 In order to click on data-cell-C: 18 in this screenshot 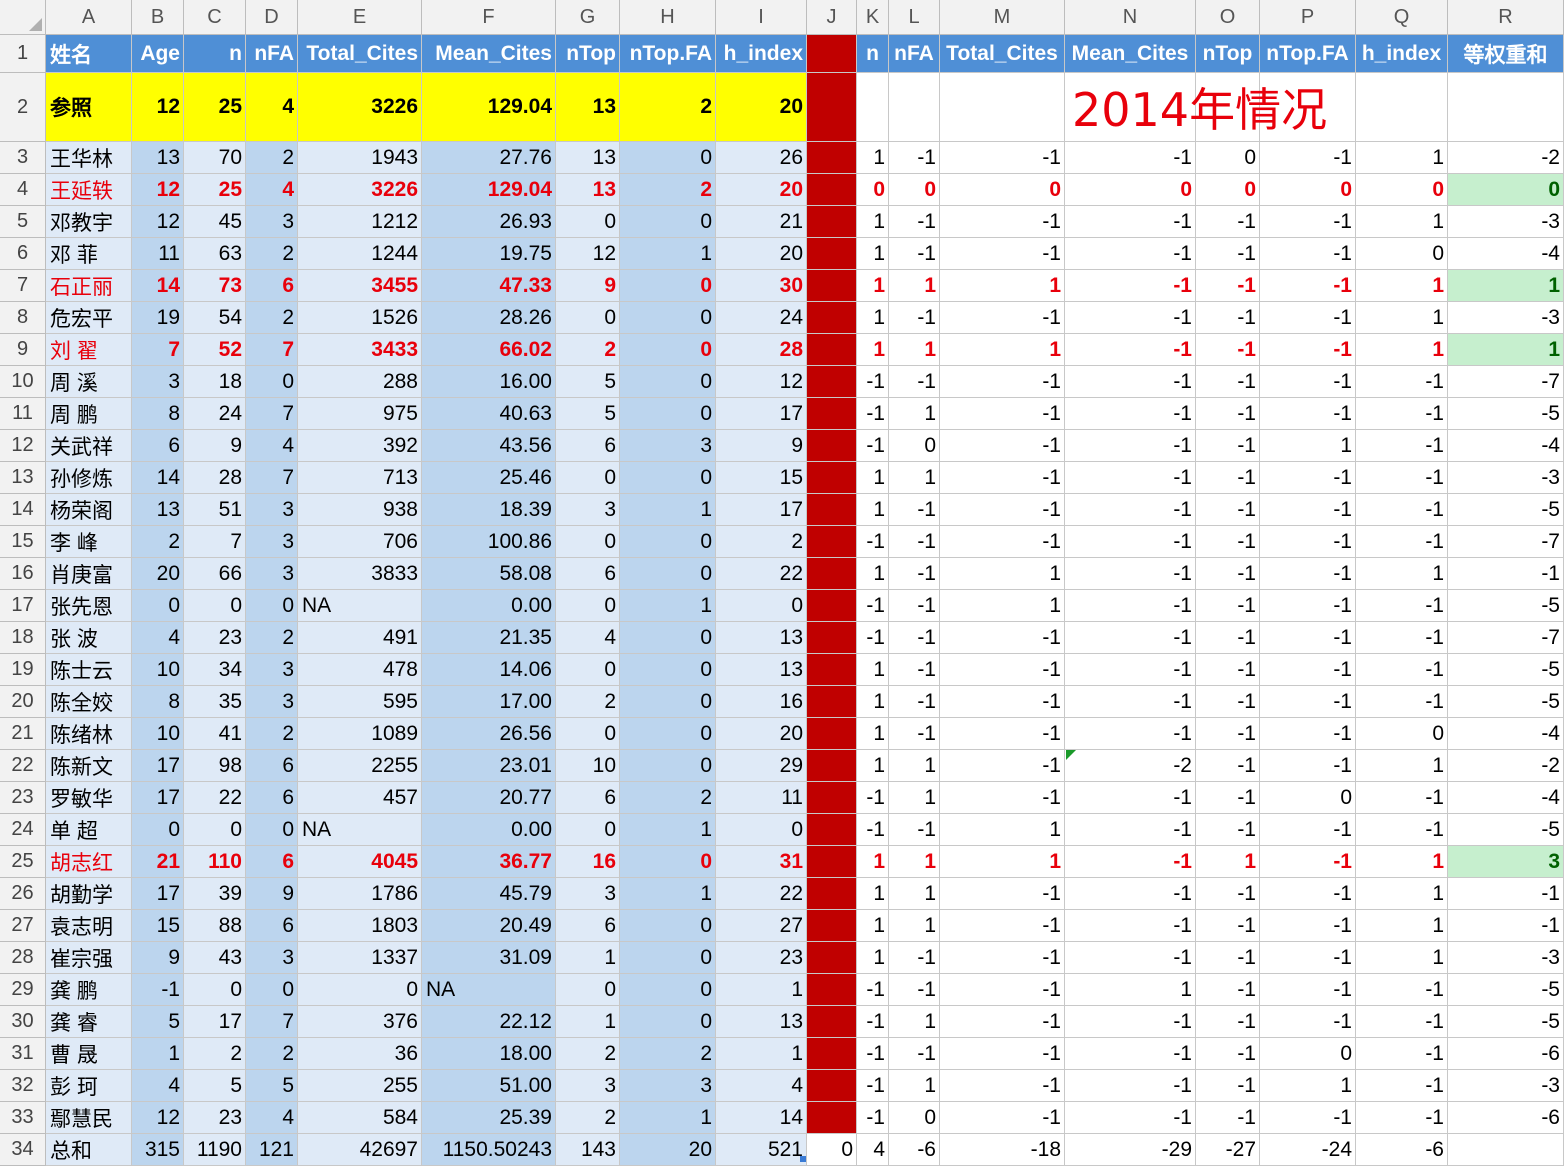, I will do `click(215, 382)`.